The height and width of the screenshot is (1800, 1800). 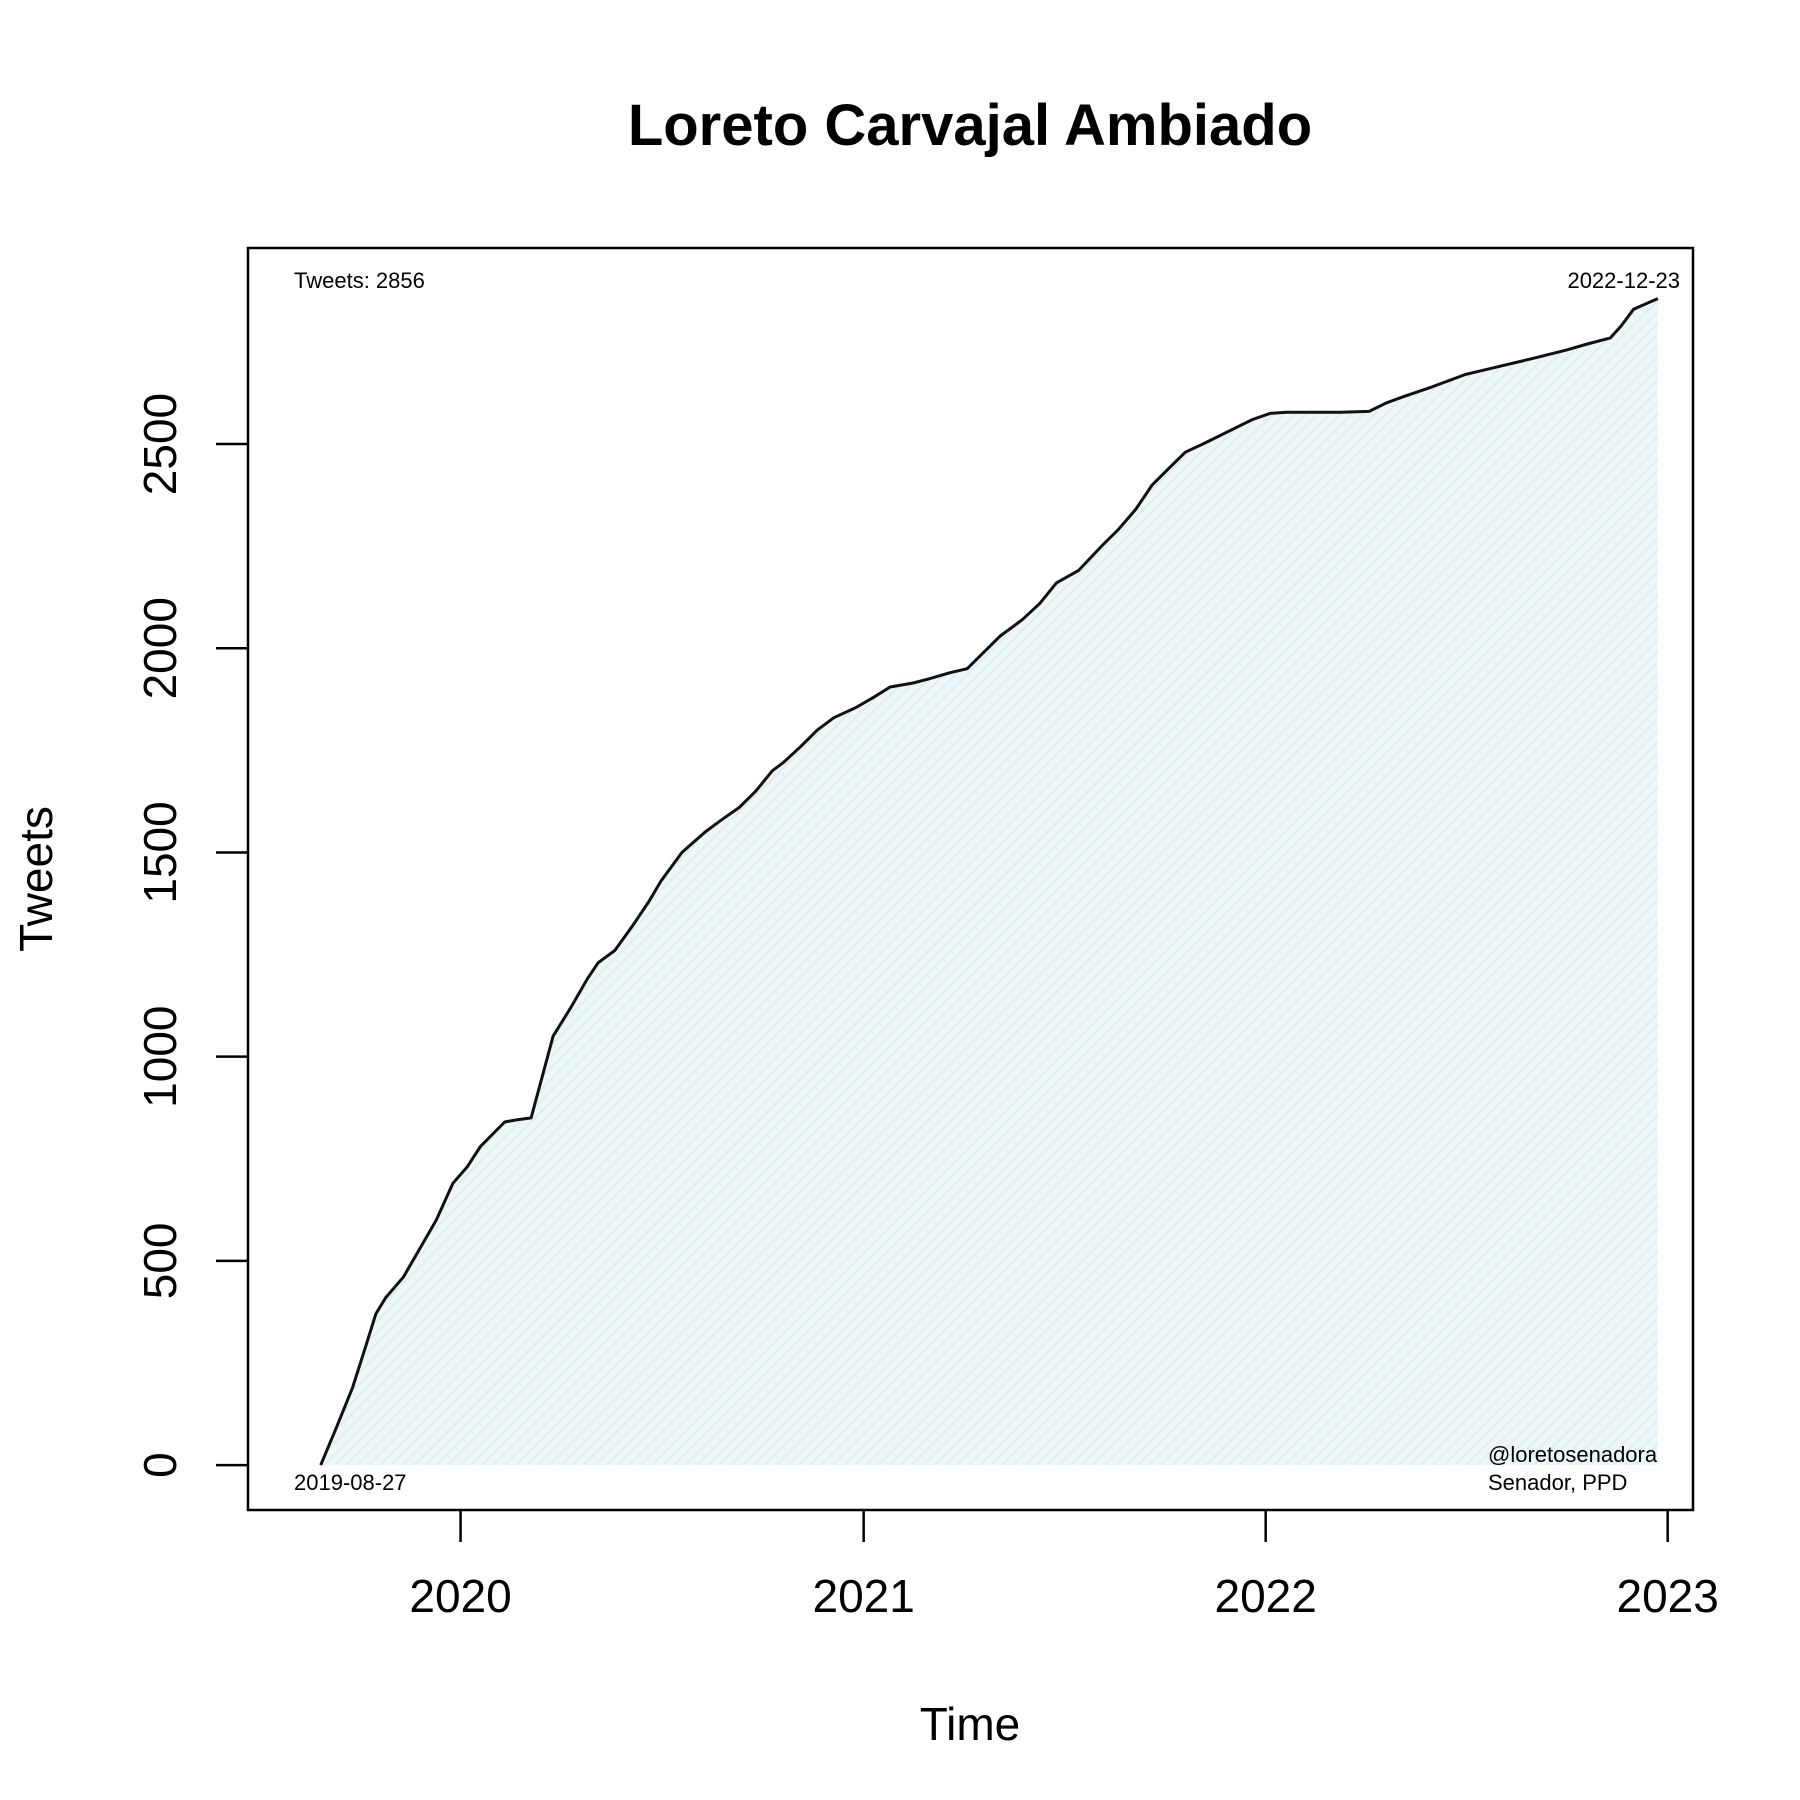 What do you see at coordinates (160, 444) in the screenshot?
I see `y-tick-label: 2500` at bounding box center [160, 444].